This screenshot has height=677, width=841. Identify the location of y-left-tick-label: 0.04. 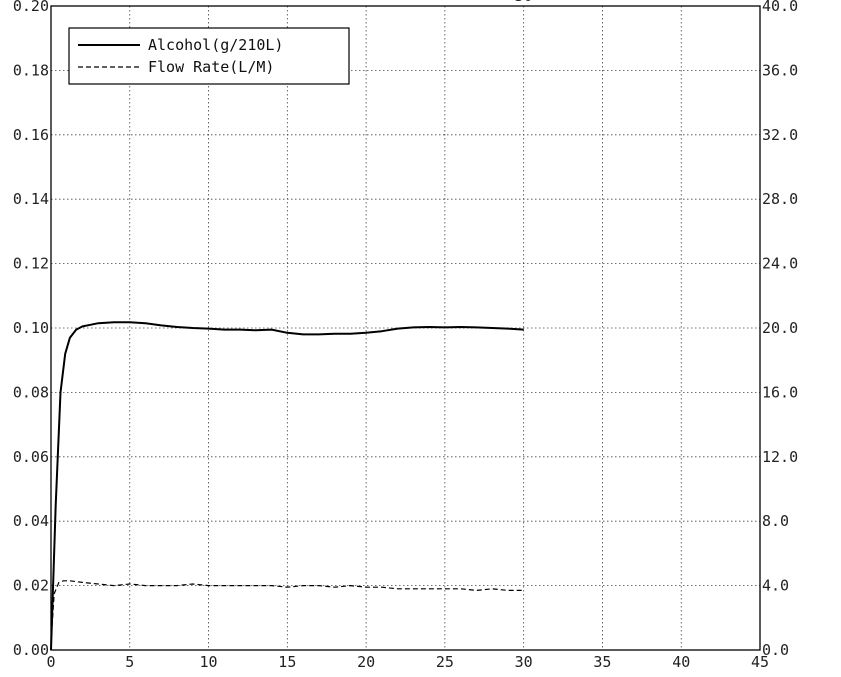
(31, 521).